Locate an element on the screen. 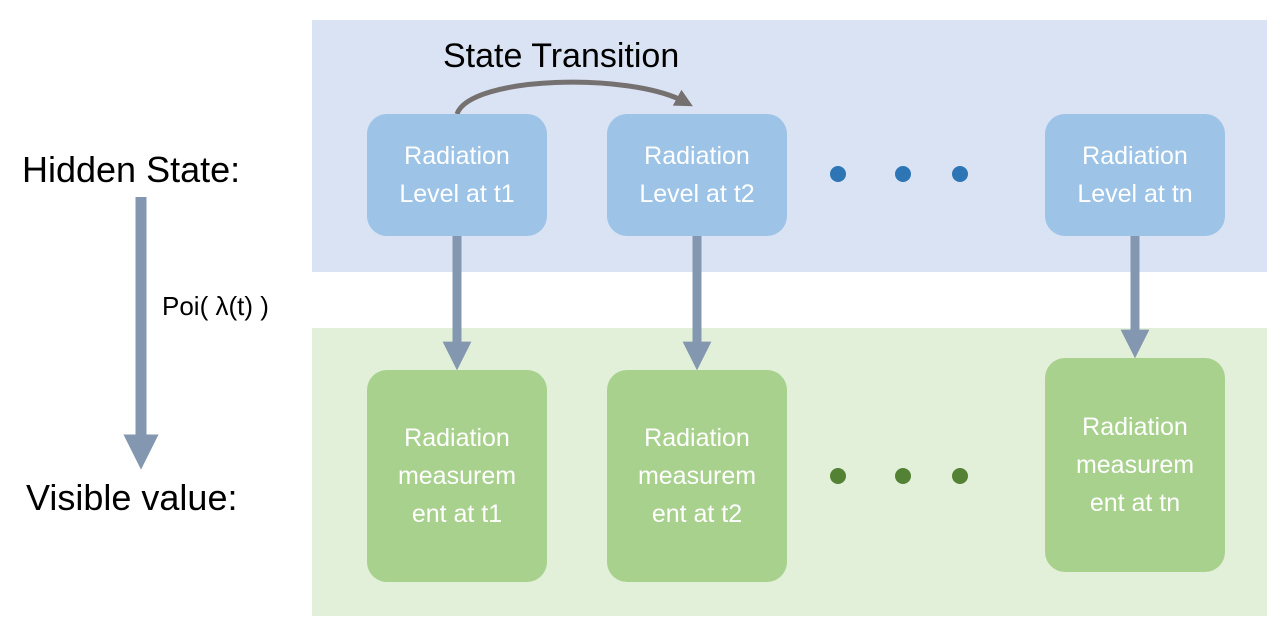 The height and width of the screenshot is (640, 1280). visible-value-node-t2: Radiation measurem ent at t2 is located at coordinates (697, 476).